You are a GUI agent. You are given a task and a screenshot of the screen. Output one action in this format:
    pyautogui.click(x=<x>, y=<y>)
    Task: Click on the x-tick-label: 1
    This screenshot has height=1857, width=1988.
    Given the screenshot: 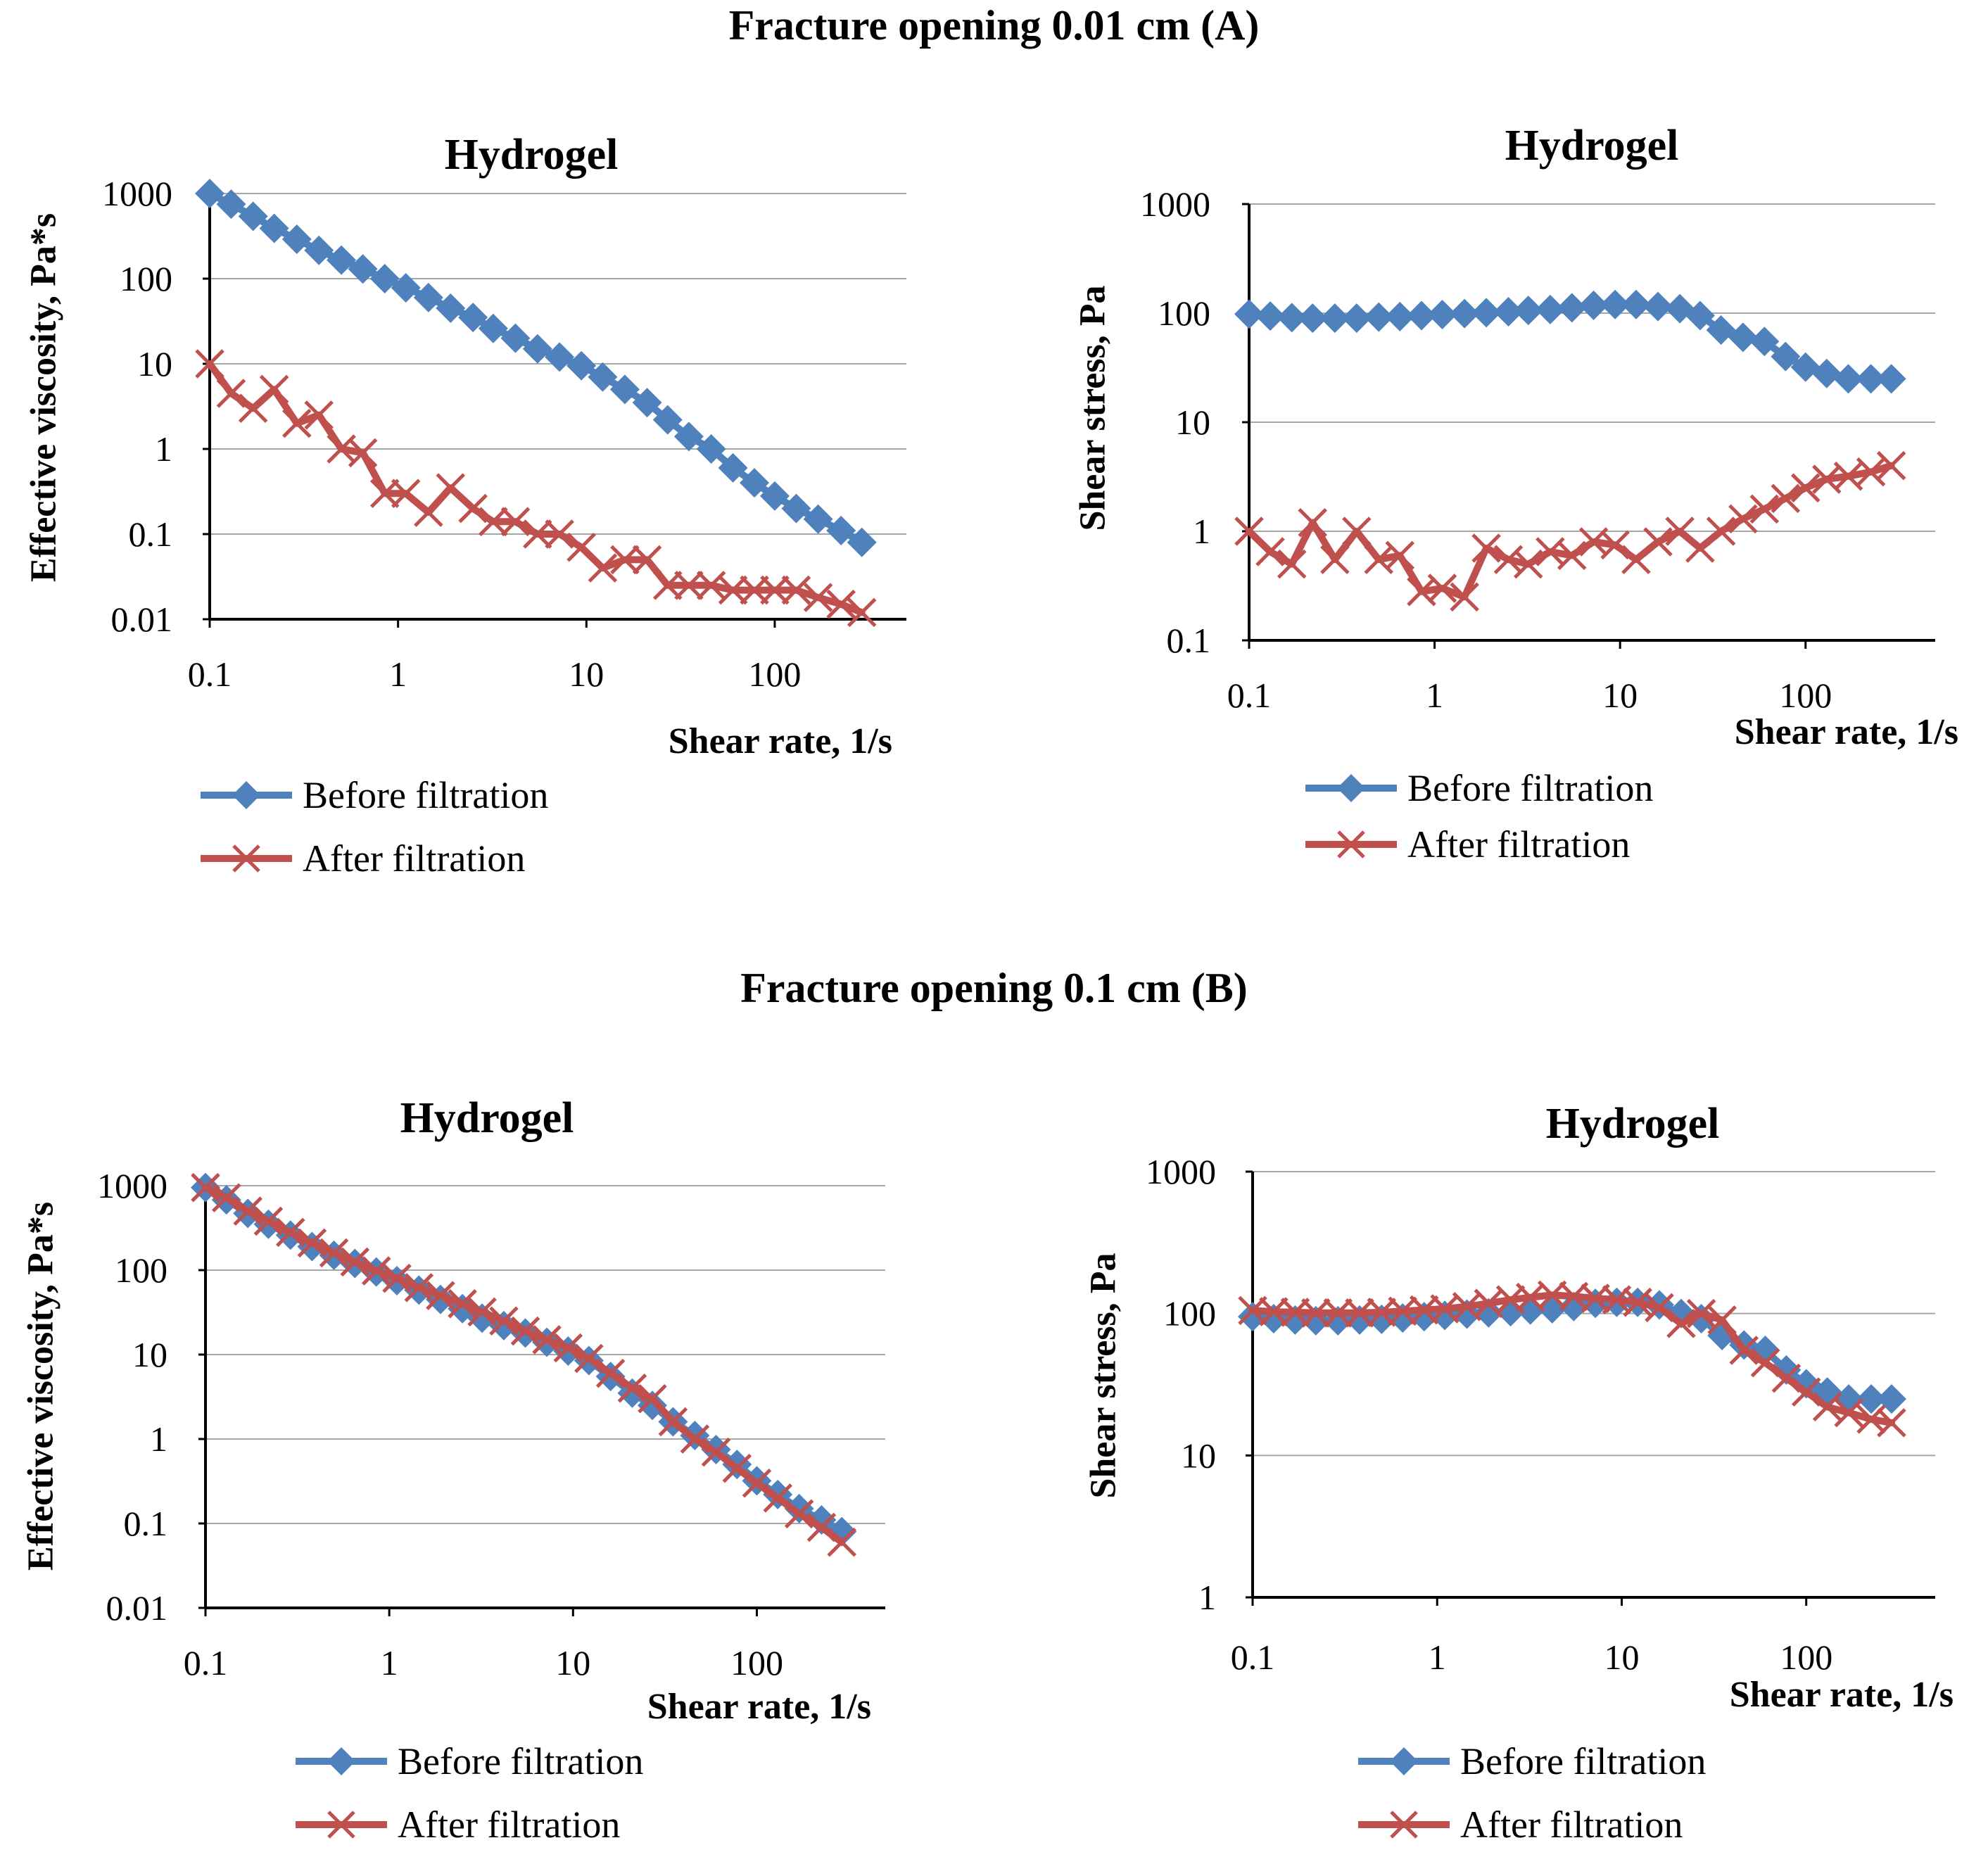 What is the action you would take?
    pyautogui.click(x=398, y=674)
    